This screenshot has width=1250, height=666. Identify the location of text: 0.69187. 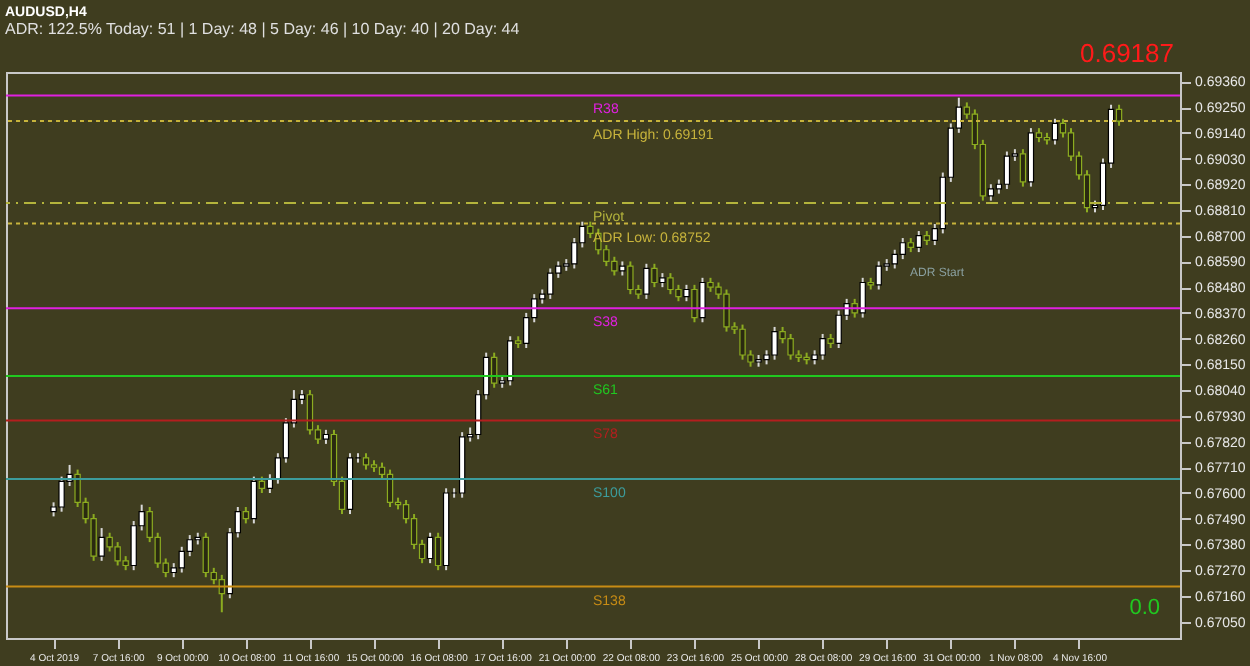
(1127, 53).